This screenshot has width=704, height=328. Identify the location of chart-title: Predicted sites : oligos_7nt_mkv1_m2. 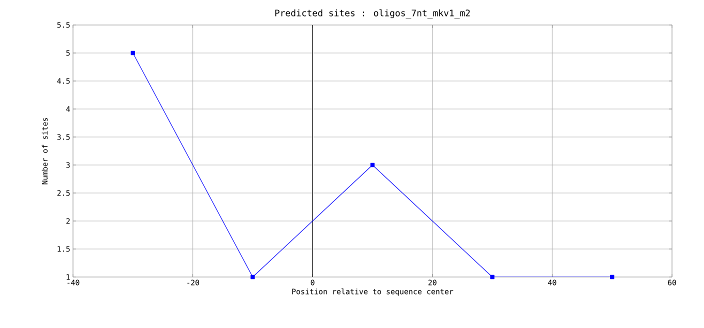
(372, 13).